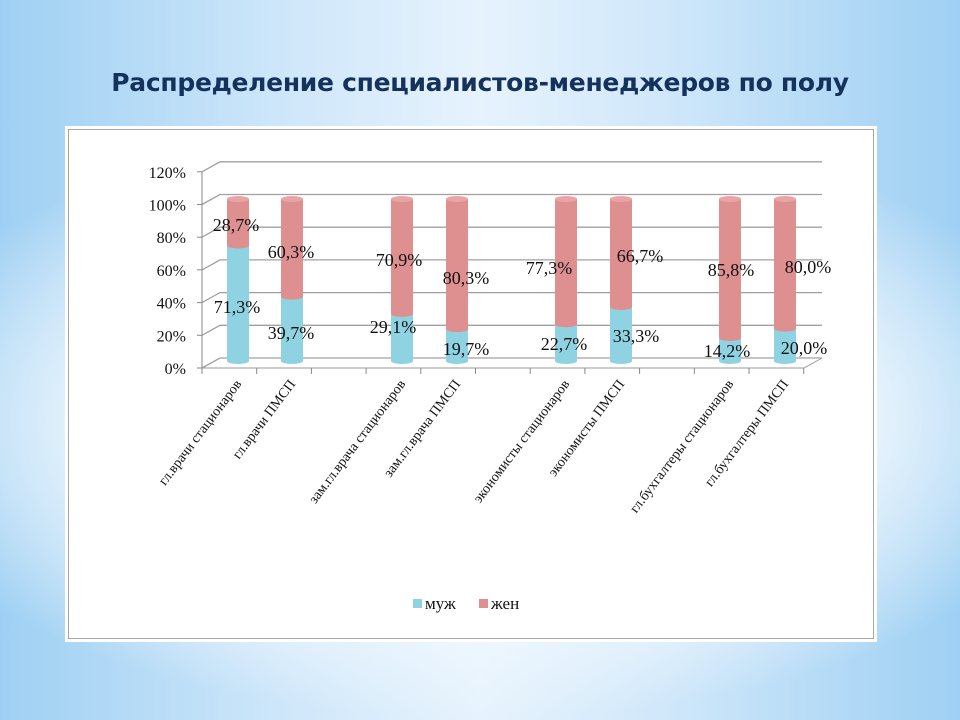 This screenshot has height=720, width=960. I want to click on y-tick-label: 0%, so click(175, 369).